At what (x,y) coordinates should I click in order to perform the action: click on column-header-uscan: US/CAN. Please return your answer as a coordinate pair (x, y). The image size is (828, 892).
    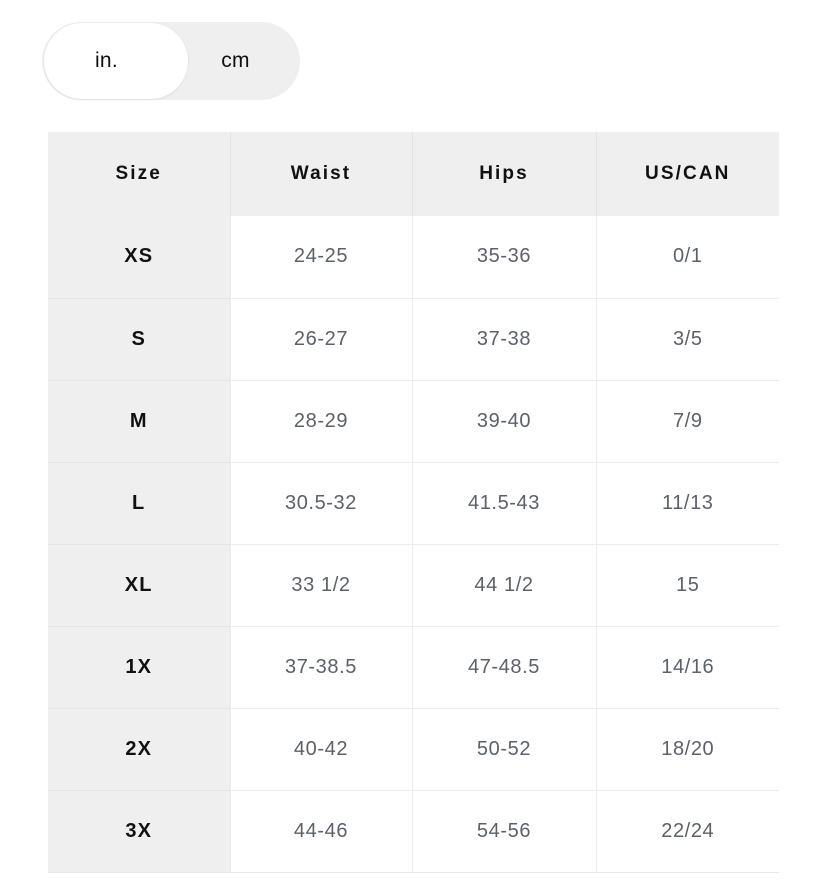
    Looking at the image, I should click on (687, 174).